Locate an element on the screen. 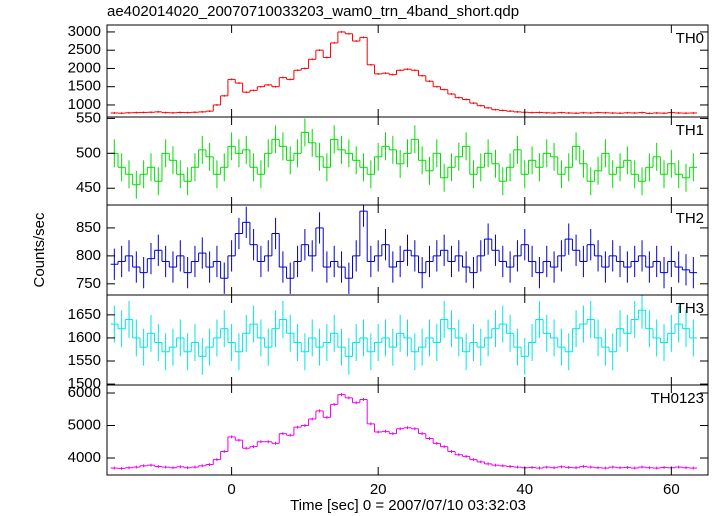  x-tick-label: 40 is located at coordinates (524, 489).